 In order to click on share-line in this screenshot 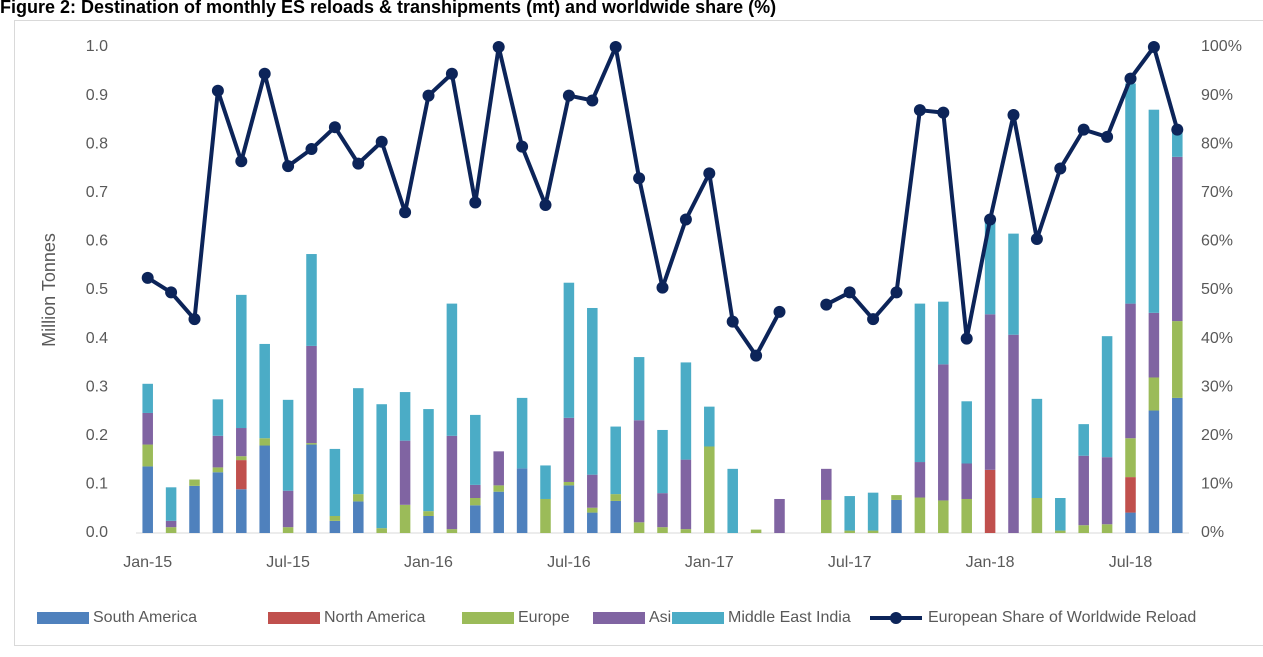, I will do `click(1001, 193)`.